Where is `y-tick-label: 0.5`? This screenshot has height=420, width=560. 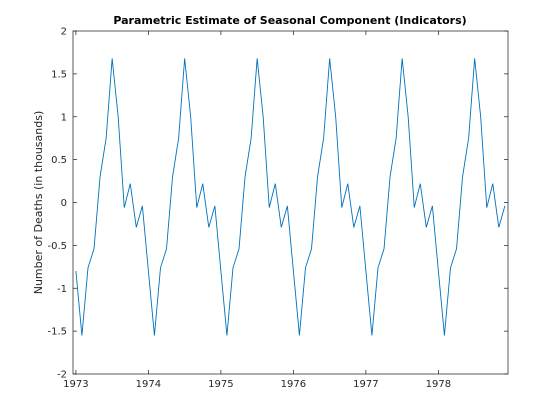
y-tick-label: 0.5 is located at coordinates (59, 160).